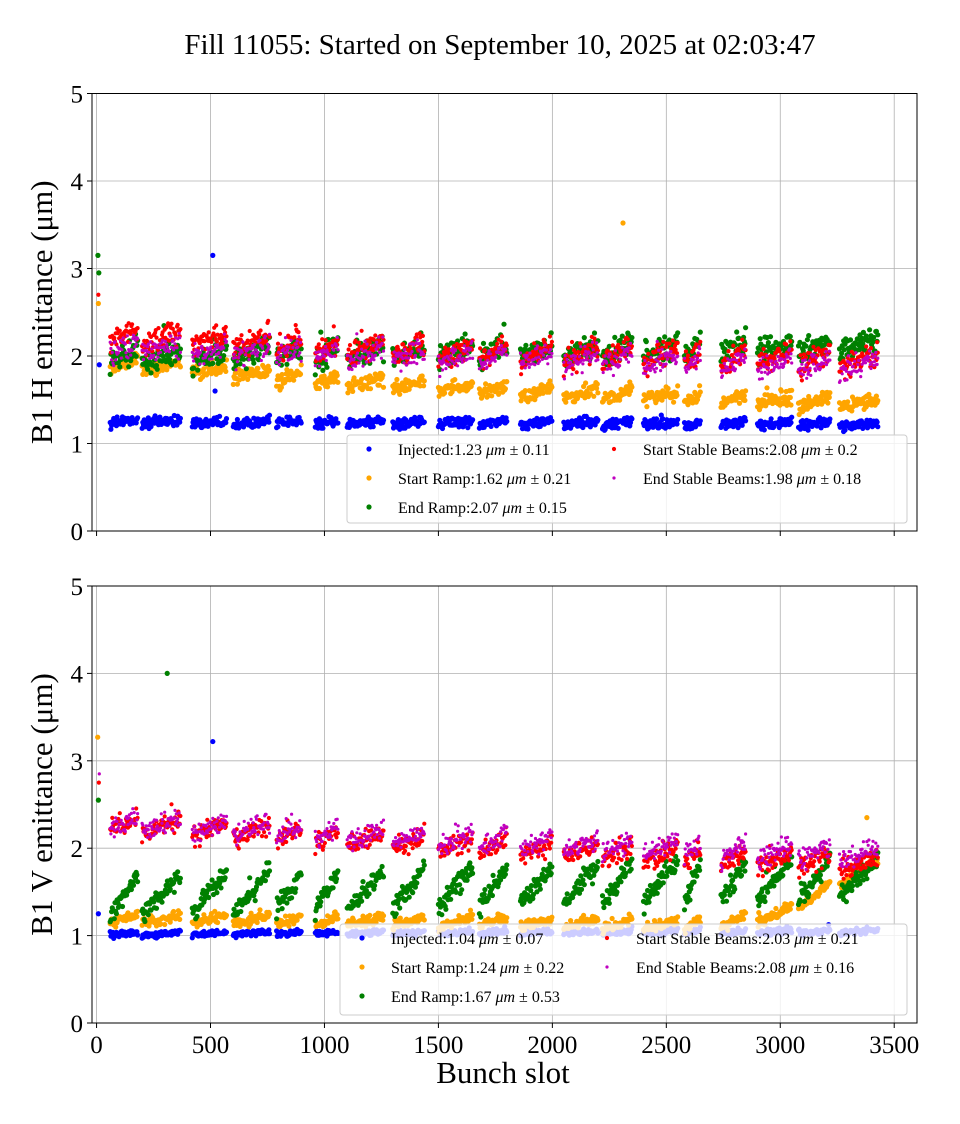 The height and width of the screenshot is (1124, 960). Describe the element at coordinates (368, 448) in the screenshot. I see `legend-marker` at that location.